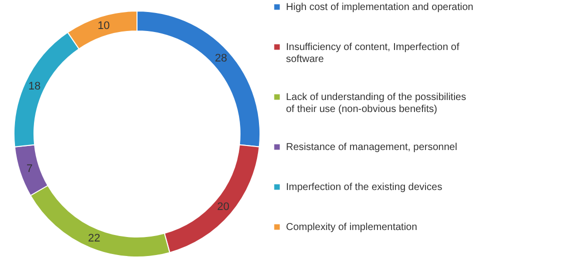 This screenshot has width=565, height=273. Describe the element at coordinates (221, 58) in the screenshot. I see `data-label: 28` at that location.